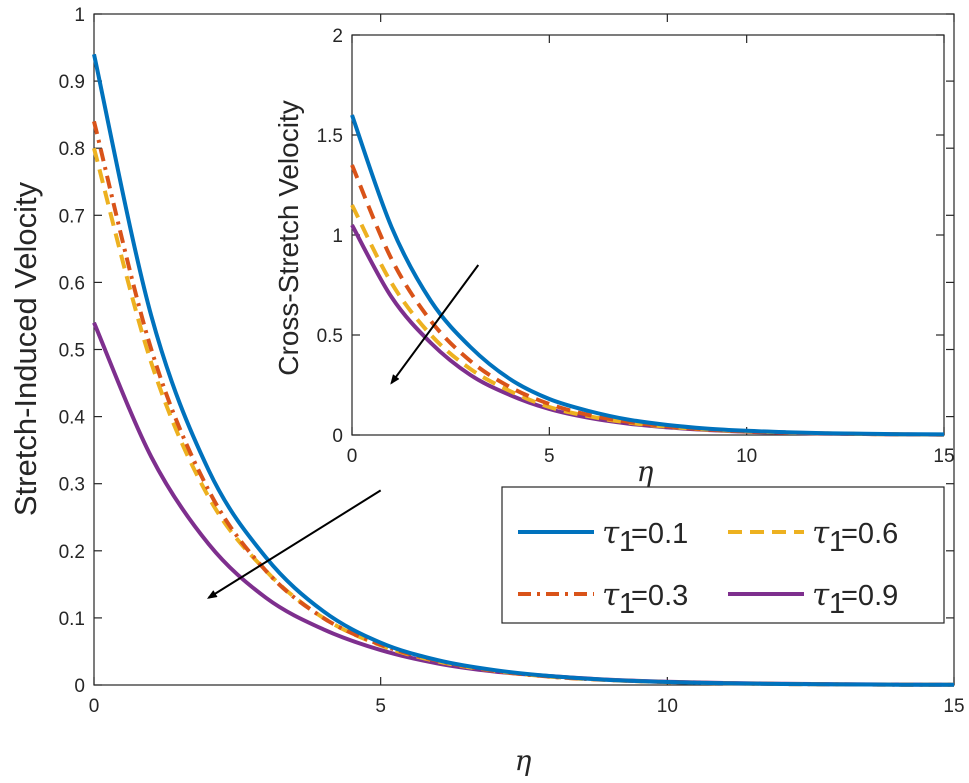  What do you see at coordinates (72, 485) in the screenshot?
I see `y-tick-label: 0.3` at bounding box center [72, 485].